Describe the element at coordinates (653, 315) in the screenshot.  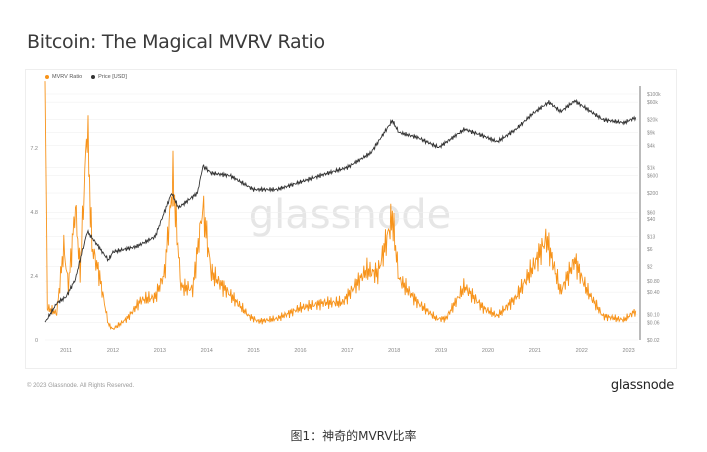
I see `right-tick-label: $0.10` at that location.